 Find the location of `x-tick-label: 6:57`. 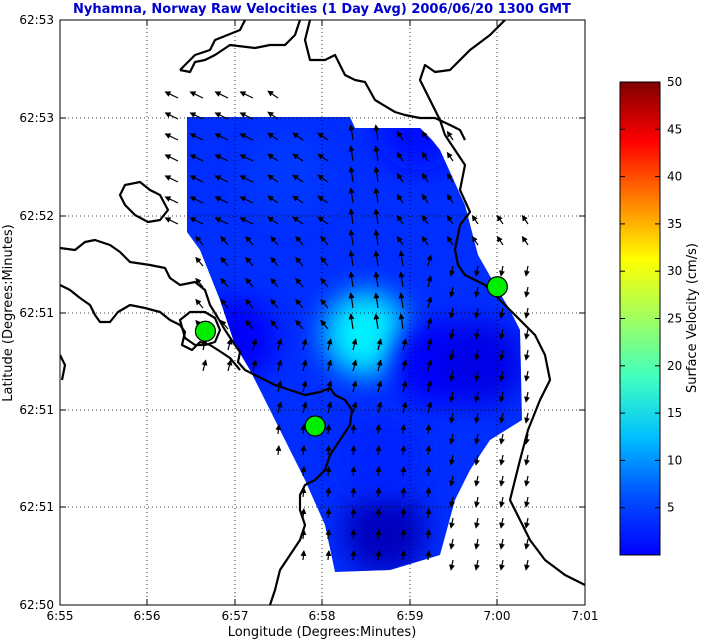

x-tick-label: 6:57 is located at coordinates (235, 616).